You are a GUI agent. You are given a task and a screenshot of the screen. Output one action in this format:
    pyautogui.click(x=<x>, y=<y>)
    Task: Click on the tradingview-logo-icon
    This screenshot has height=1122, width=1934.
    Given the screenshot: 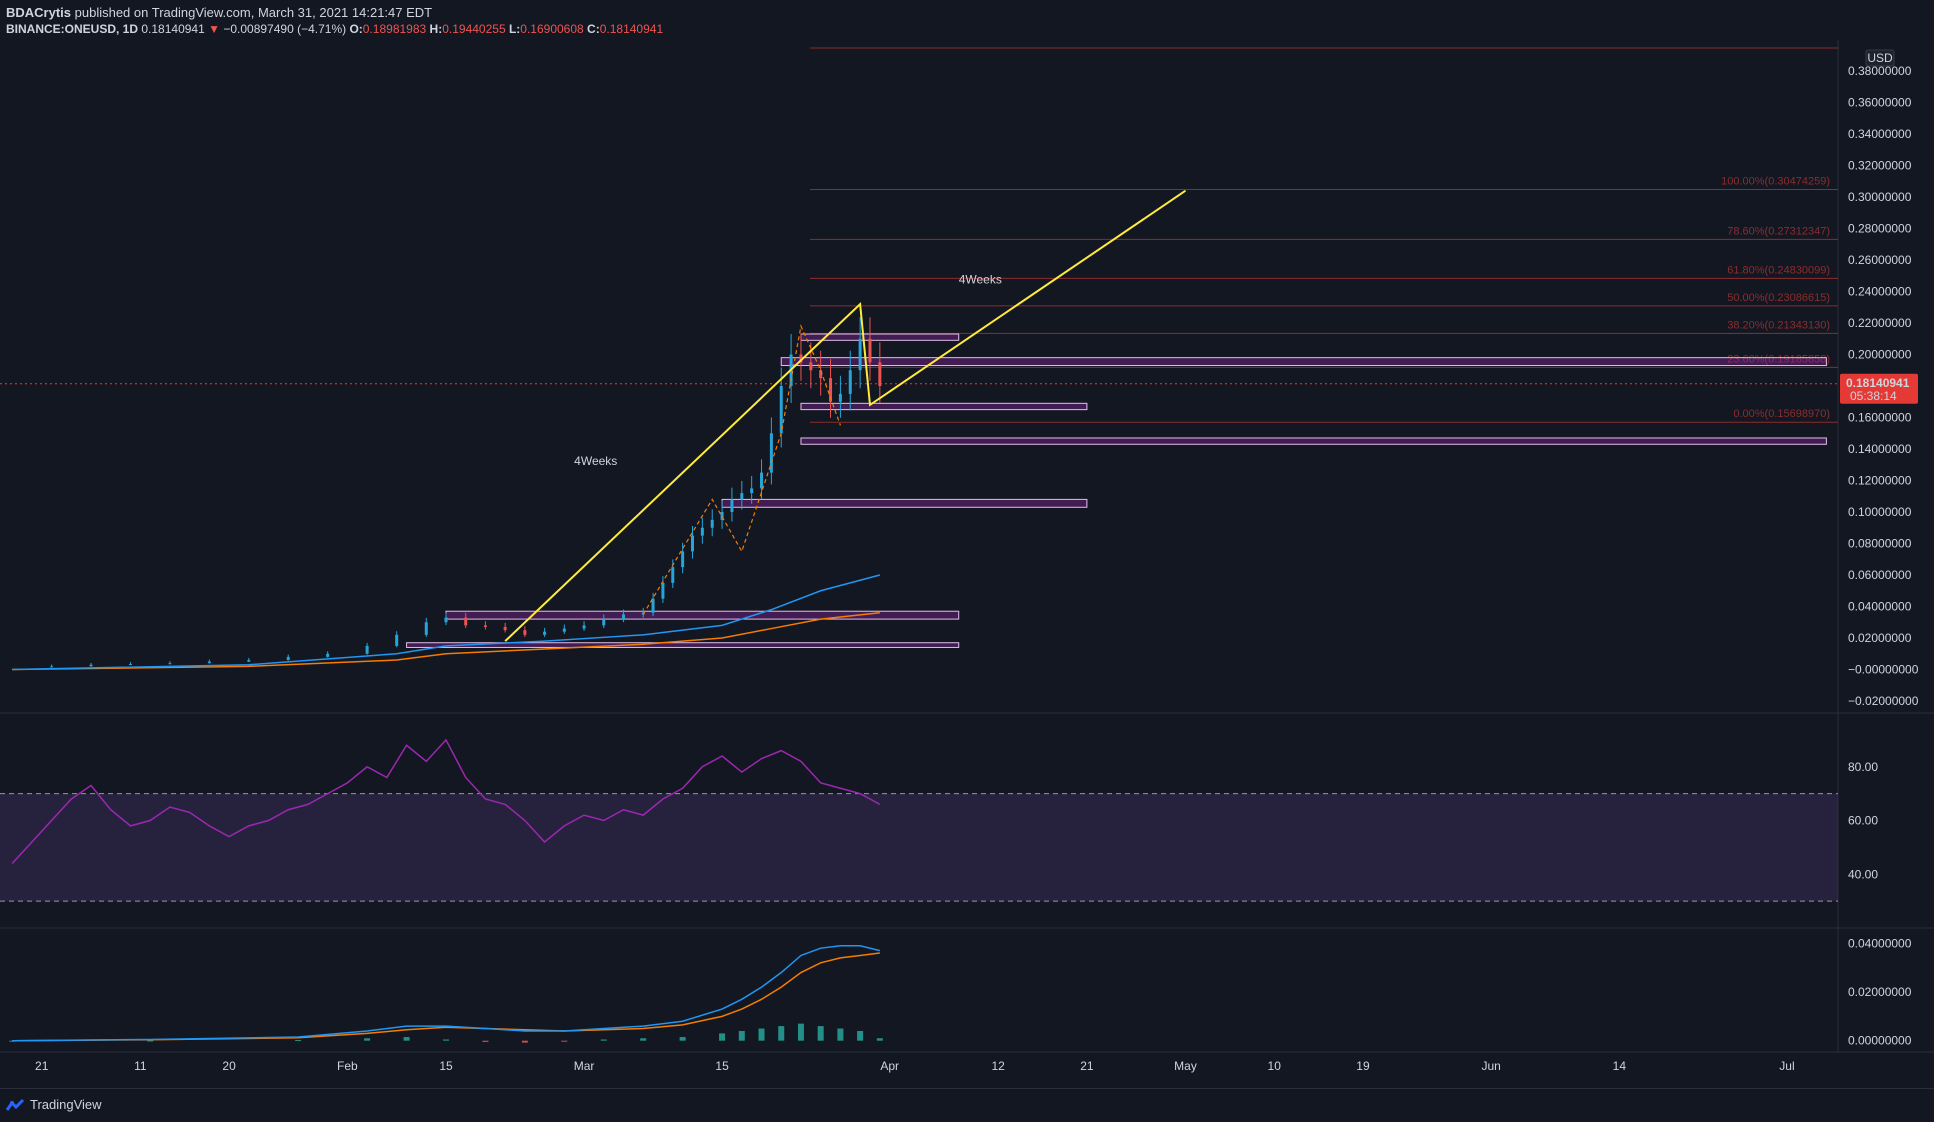 What is the action you would take?
    pyautogui.click(x=15, y=1104)
    